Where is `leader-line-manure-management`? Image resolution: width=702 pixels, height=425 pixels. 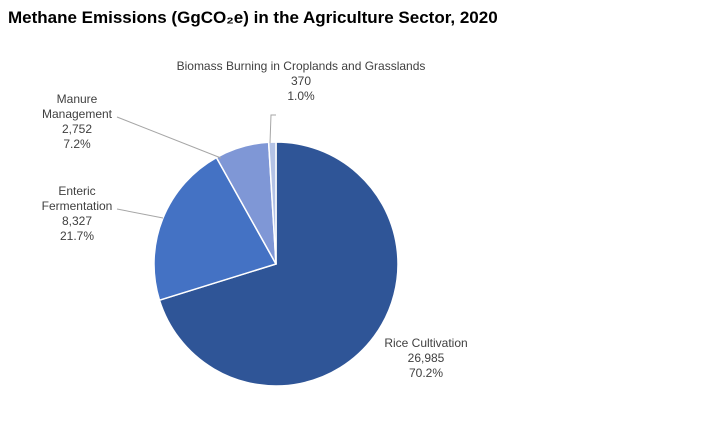 leader-line-manure-management is located at coordinates (169, 137).